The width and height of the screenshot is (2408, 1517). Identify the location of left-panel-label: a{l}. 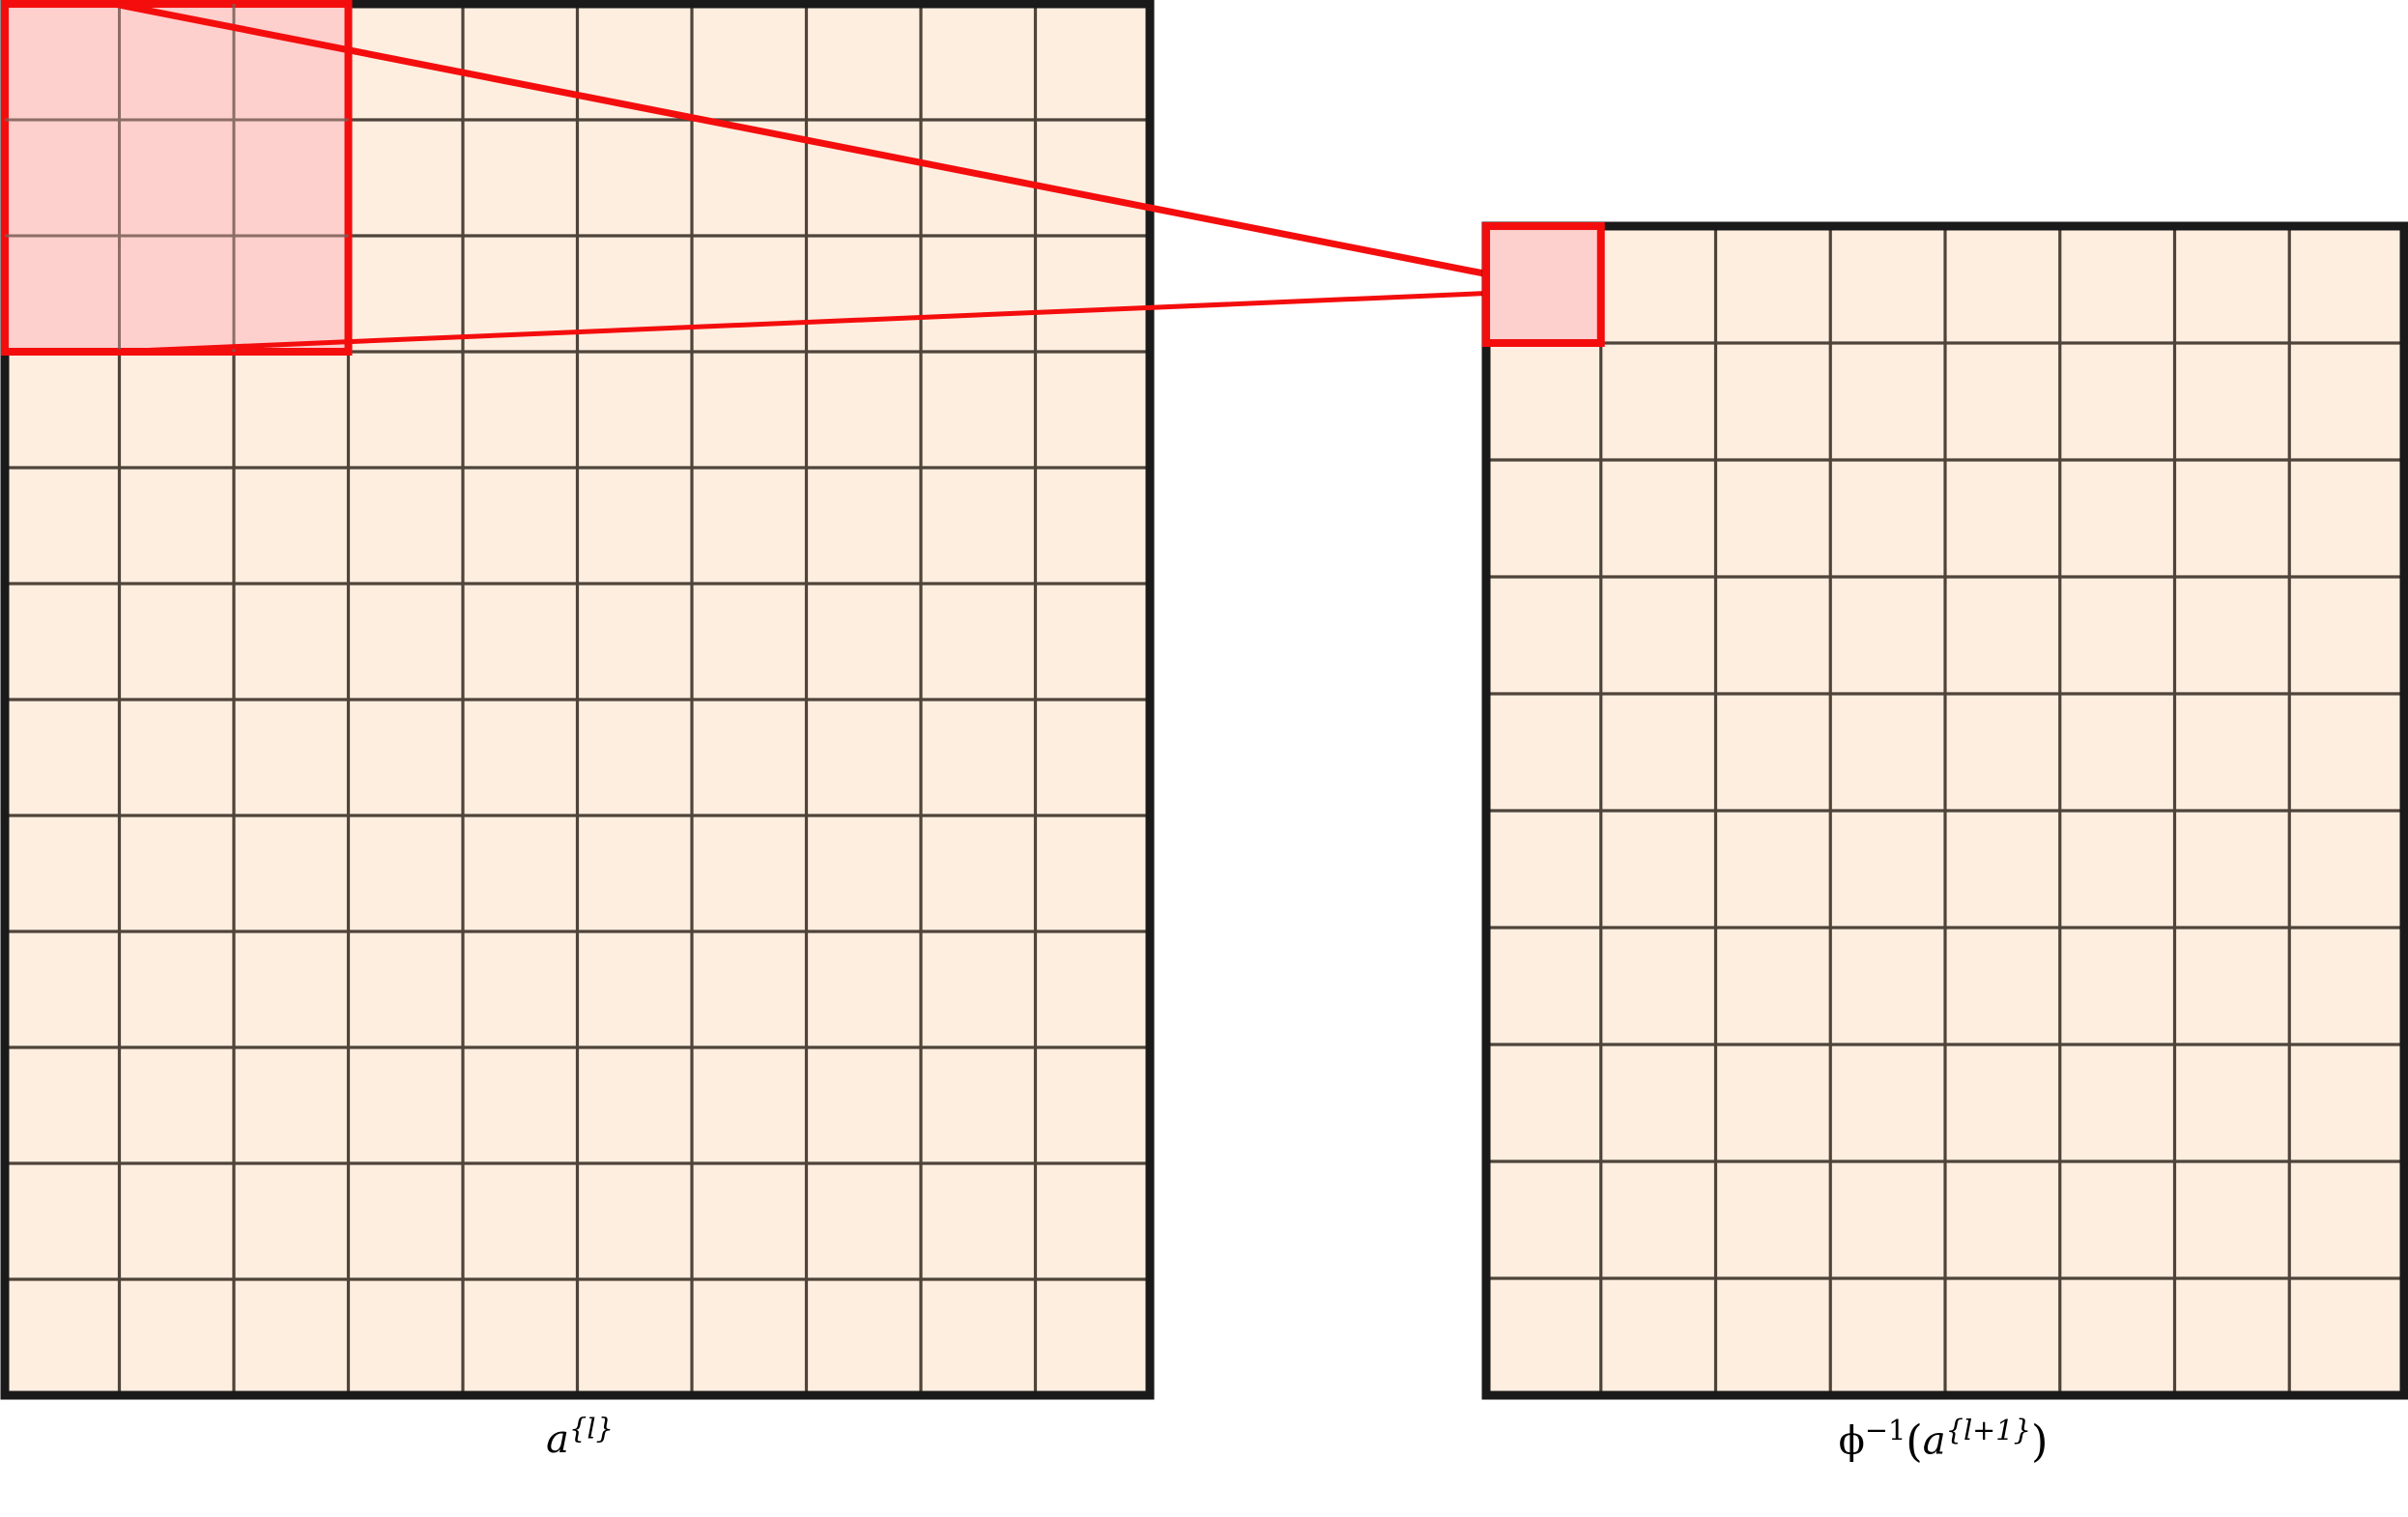
(580, 1438).